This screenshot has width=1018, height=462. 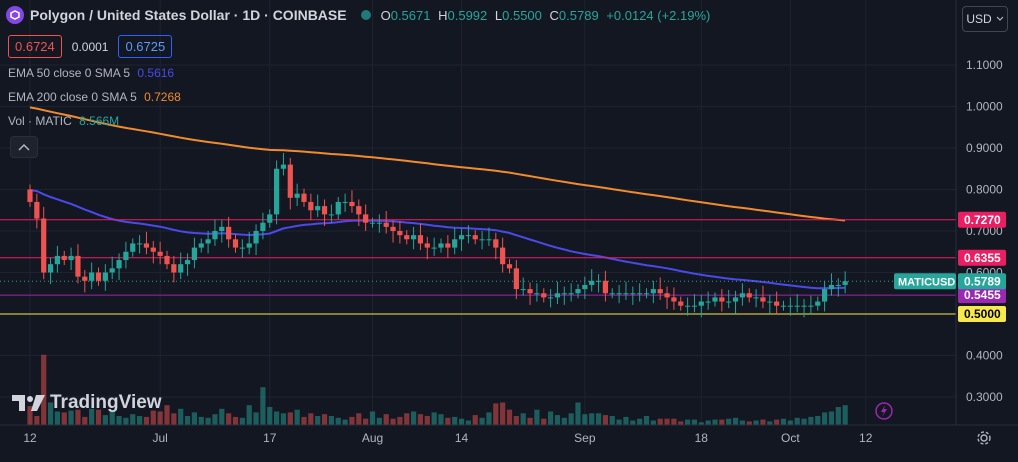 What do you see at coordinates (159, 438) in the screenshot?
I see `time-axis-tick: Jul` at bounding box center [159, 438].